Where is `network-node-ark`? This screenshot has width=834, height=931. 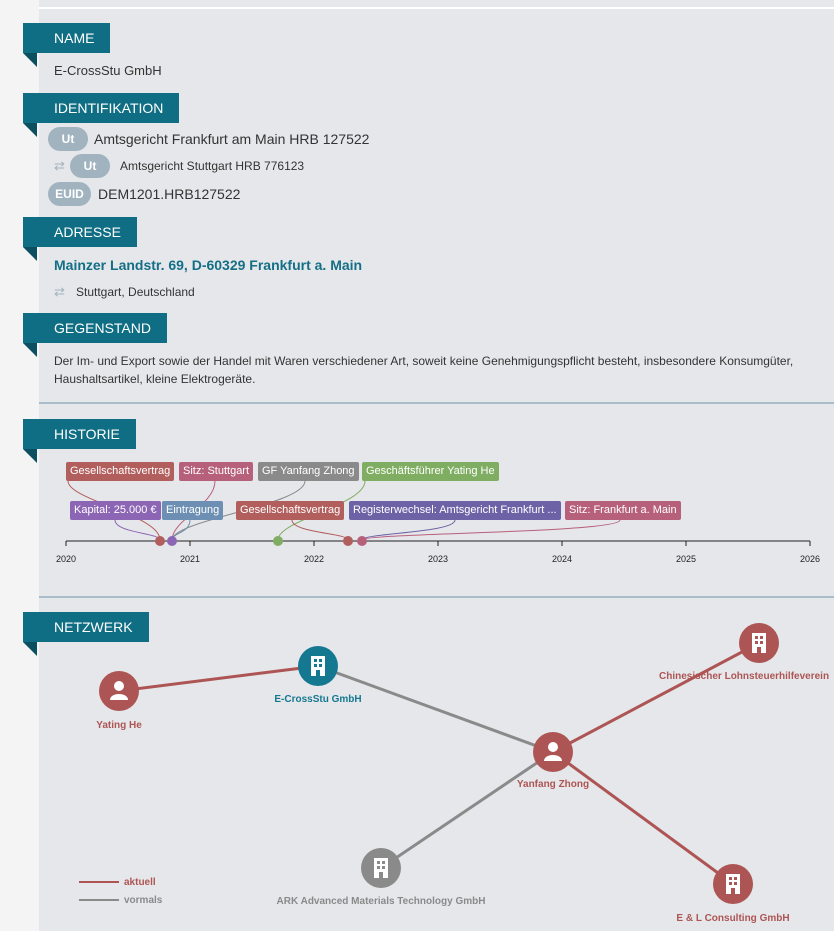 network-node-ark is located at coordinates (381, 868).